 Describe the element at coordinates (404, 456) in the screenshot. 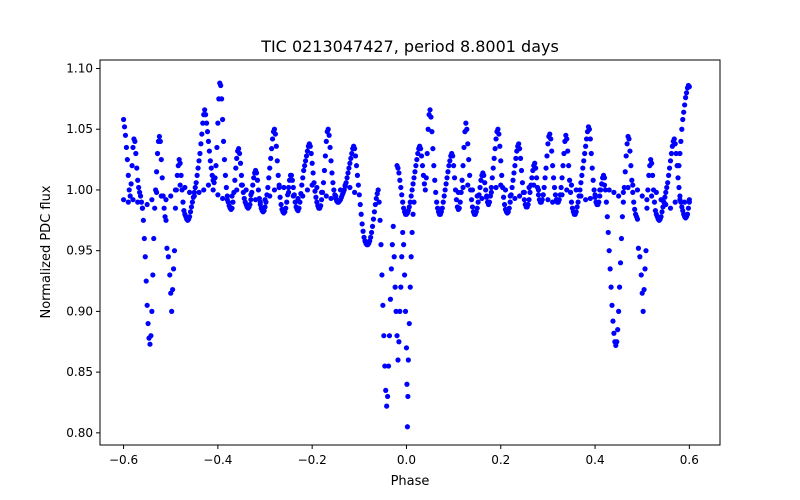

I see `x-axis-ticks: −0.6 −0.4 −0.2 0.0 0.2 0.4 0.6` at that location.